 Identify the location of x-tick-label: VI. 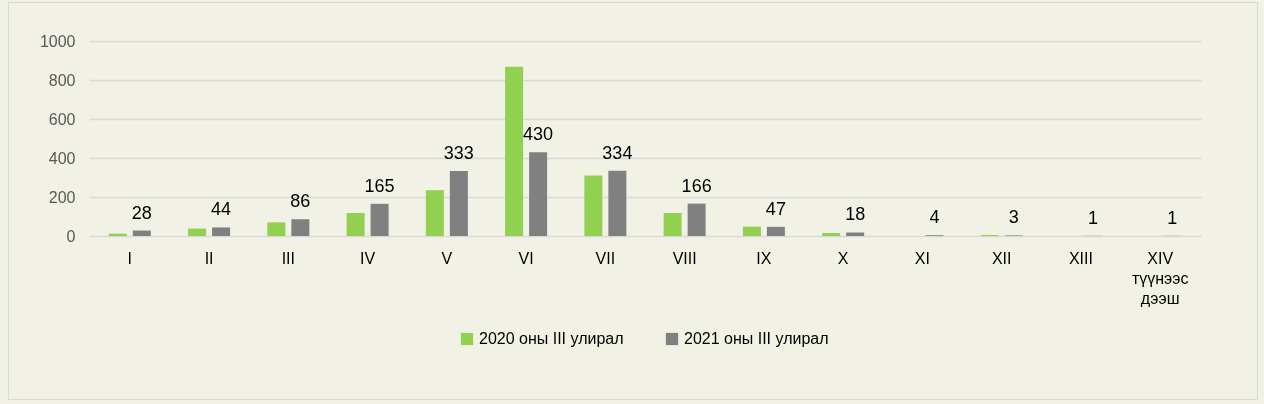
(526, 258).